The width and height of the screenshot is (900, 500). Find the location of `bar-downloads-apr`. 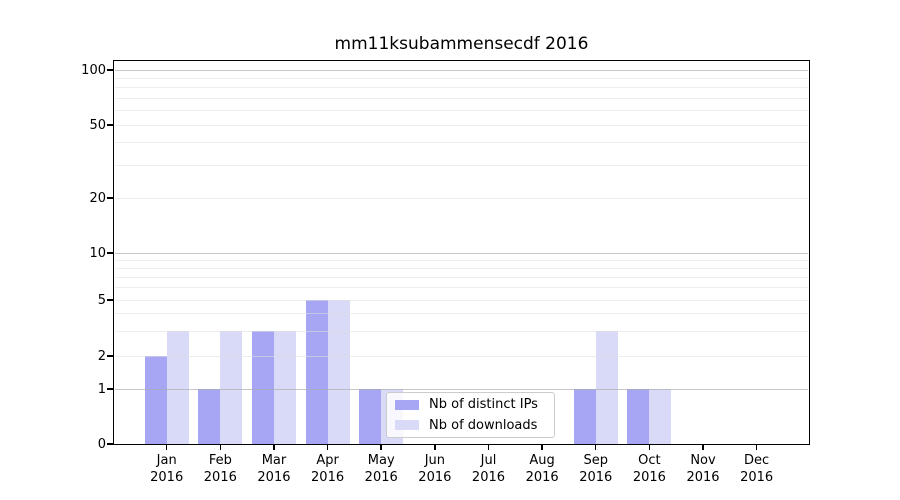

bar-downloads-apr is located at coordinates (338, 372).